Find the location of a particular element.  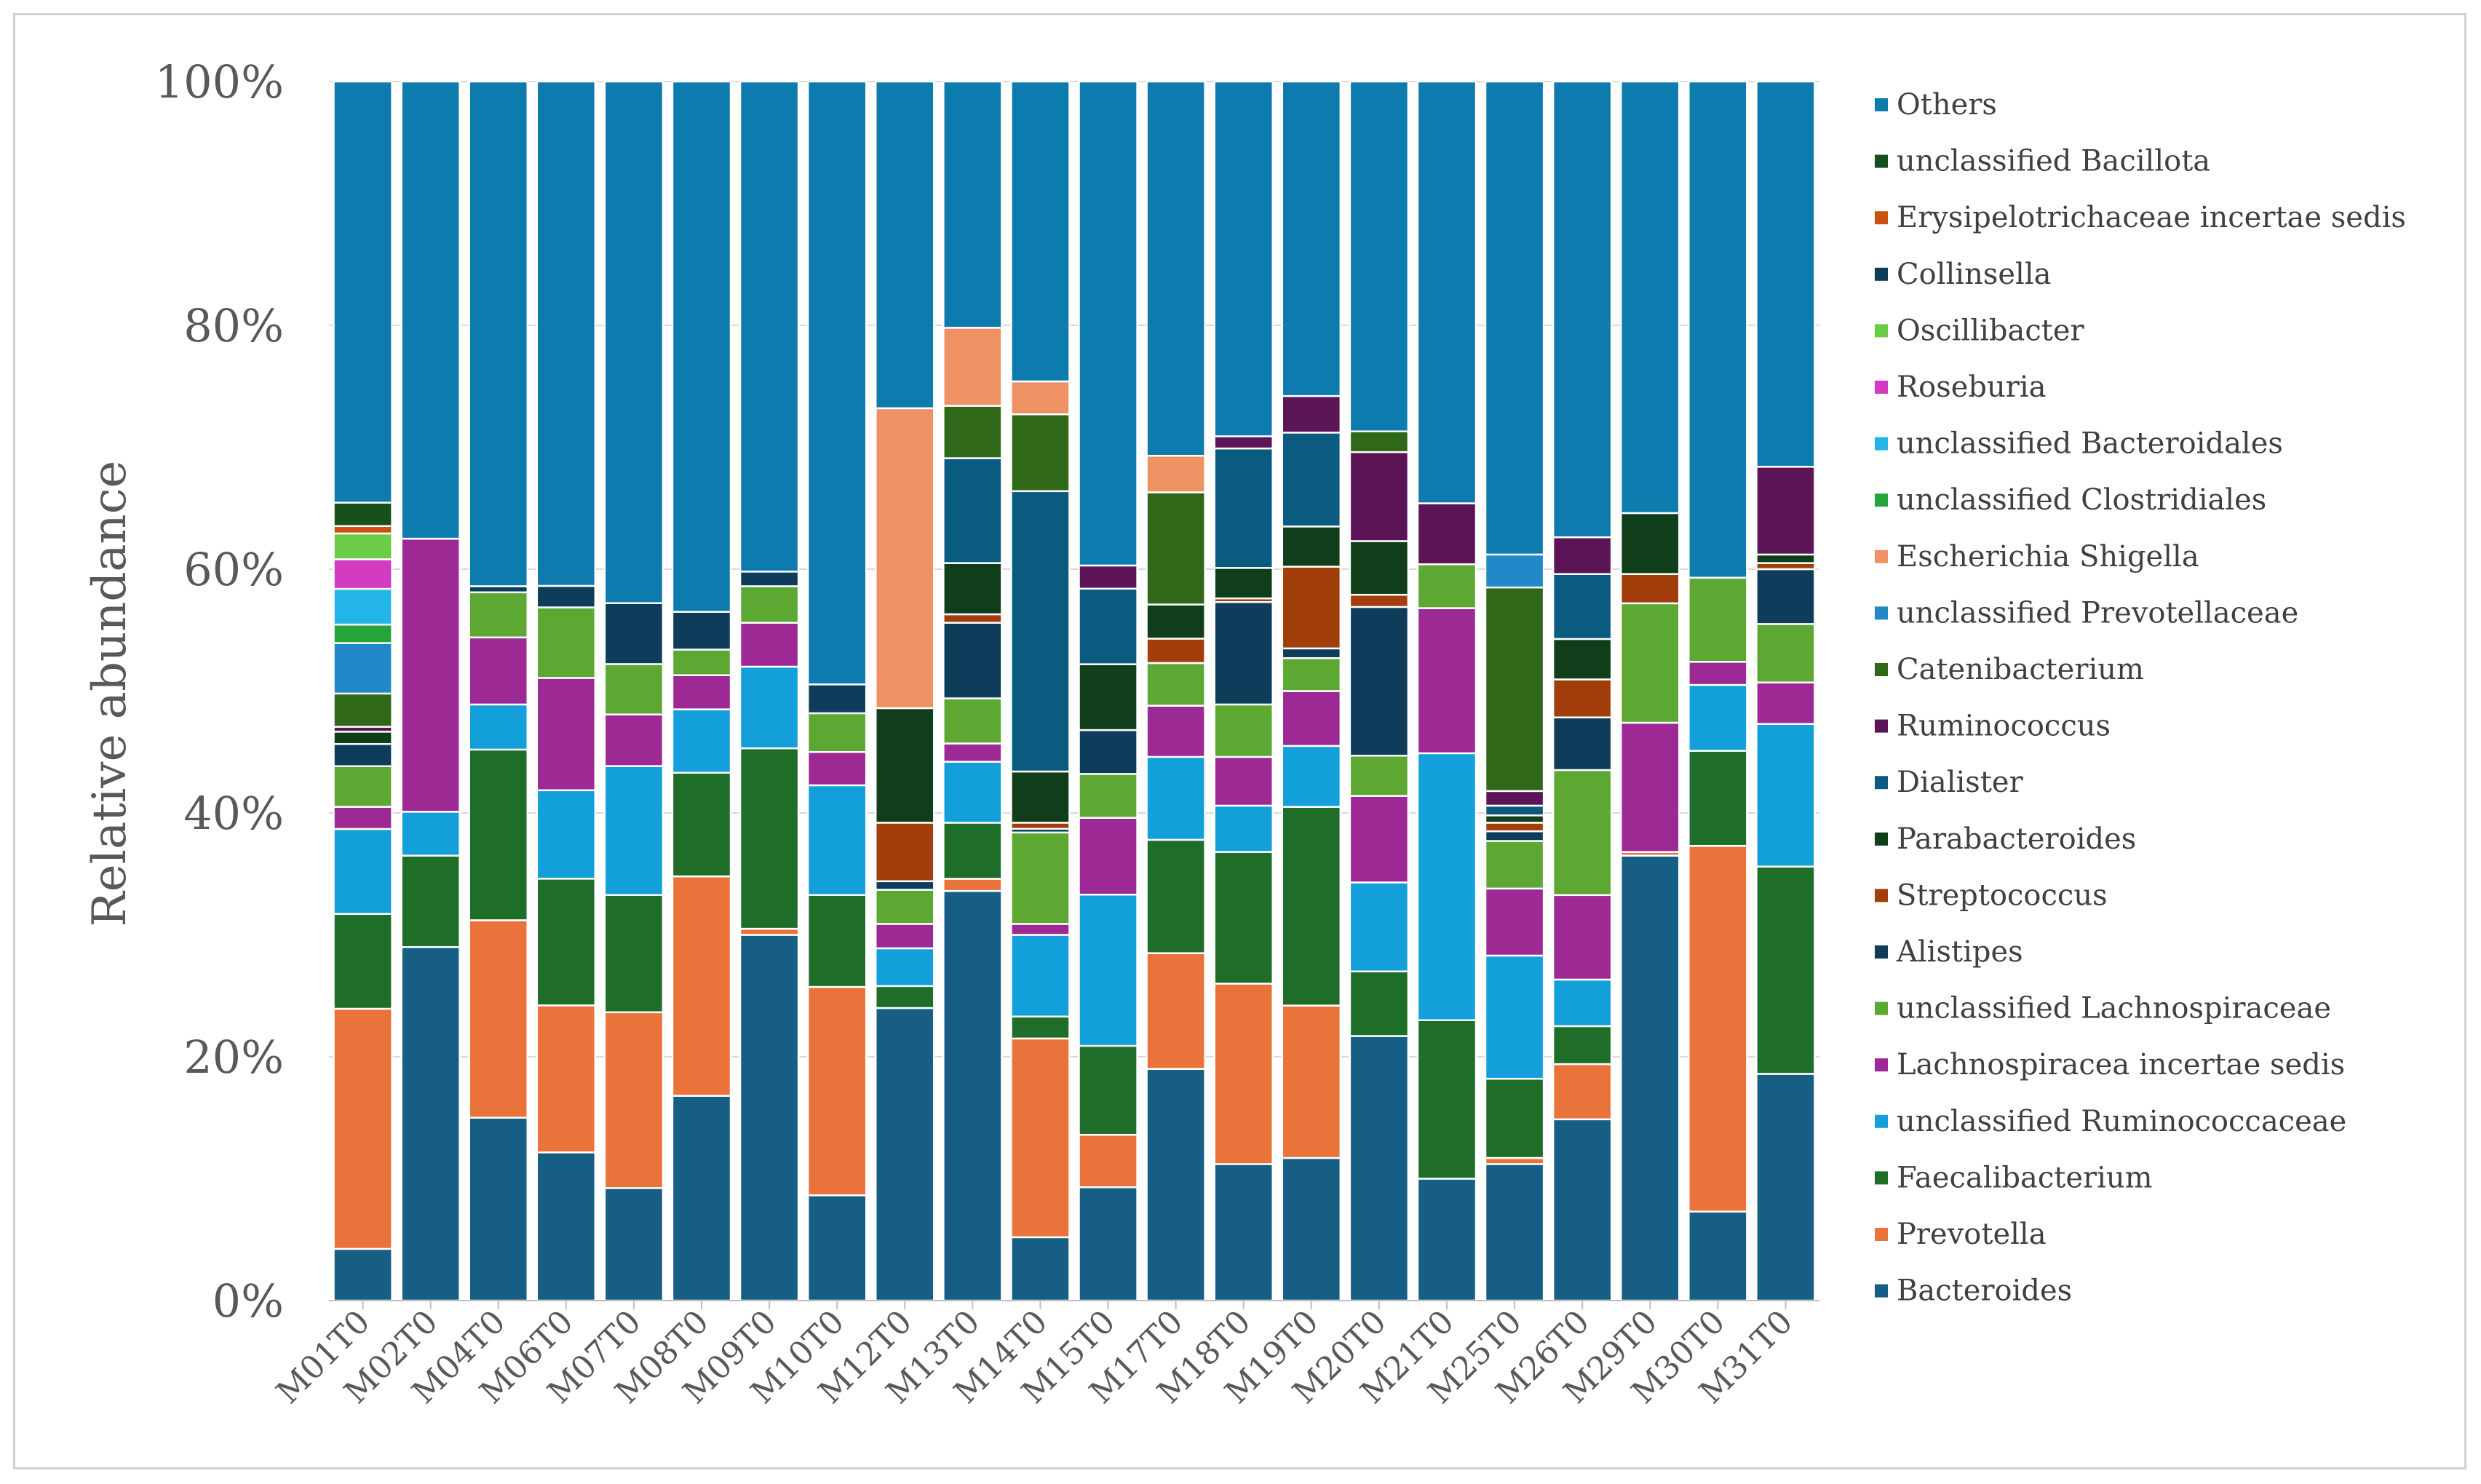

legend-item: Prevotella is located at coordinates (1961, 1234).